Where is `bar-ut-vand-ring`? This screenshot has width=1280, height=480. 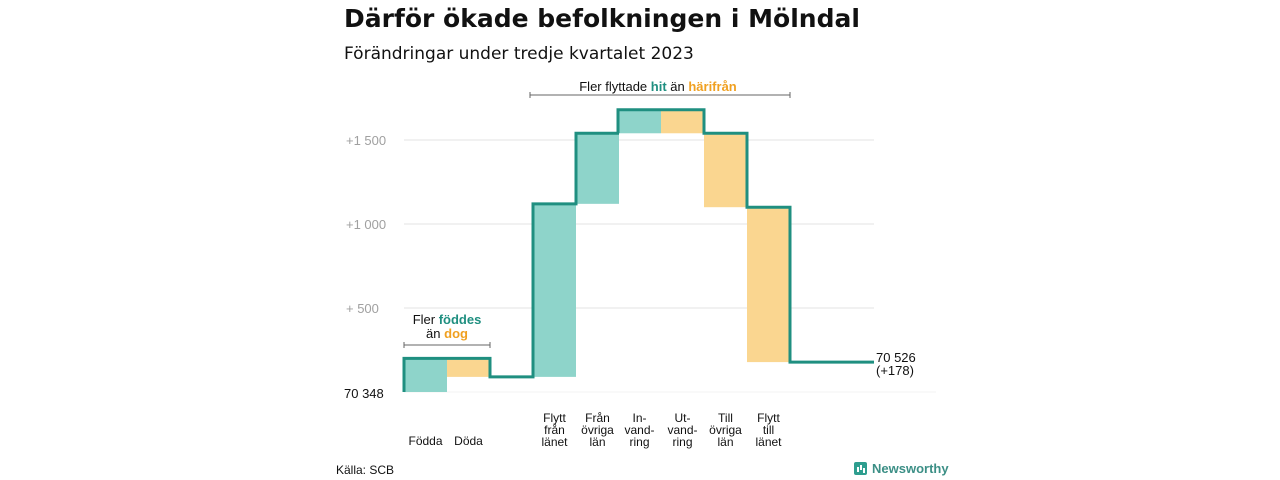 bar-ut-vand-ring is located at coordinates (682, 121).